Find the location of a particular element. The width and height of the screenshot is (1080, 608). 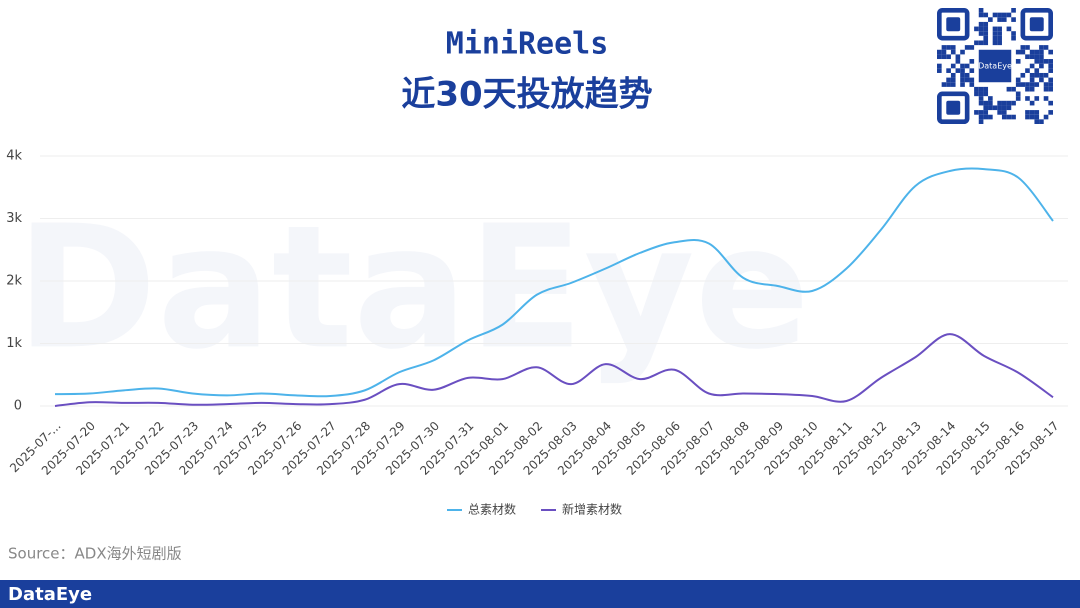

y-tick-label: 2k is located at coordinates (14, 281).